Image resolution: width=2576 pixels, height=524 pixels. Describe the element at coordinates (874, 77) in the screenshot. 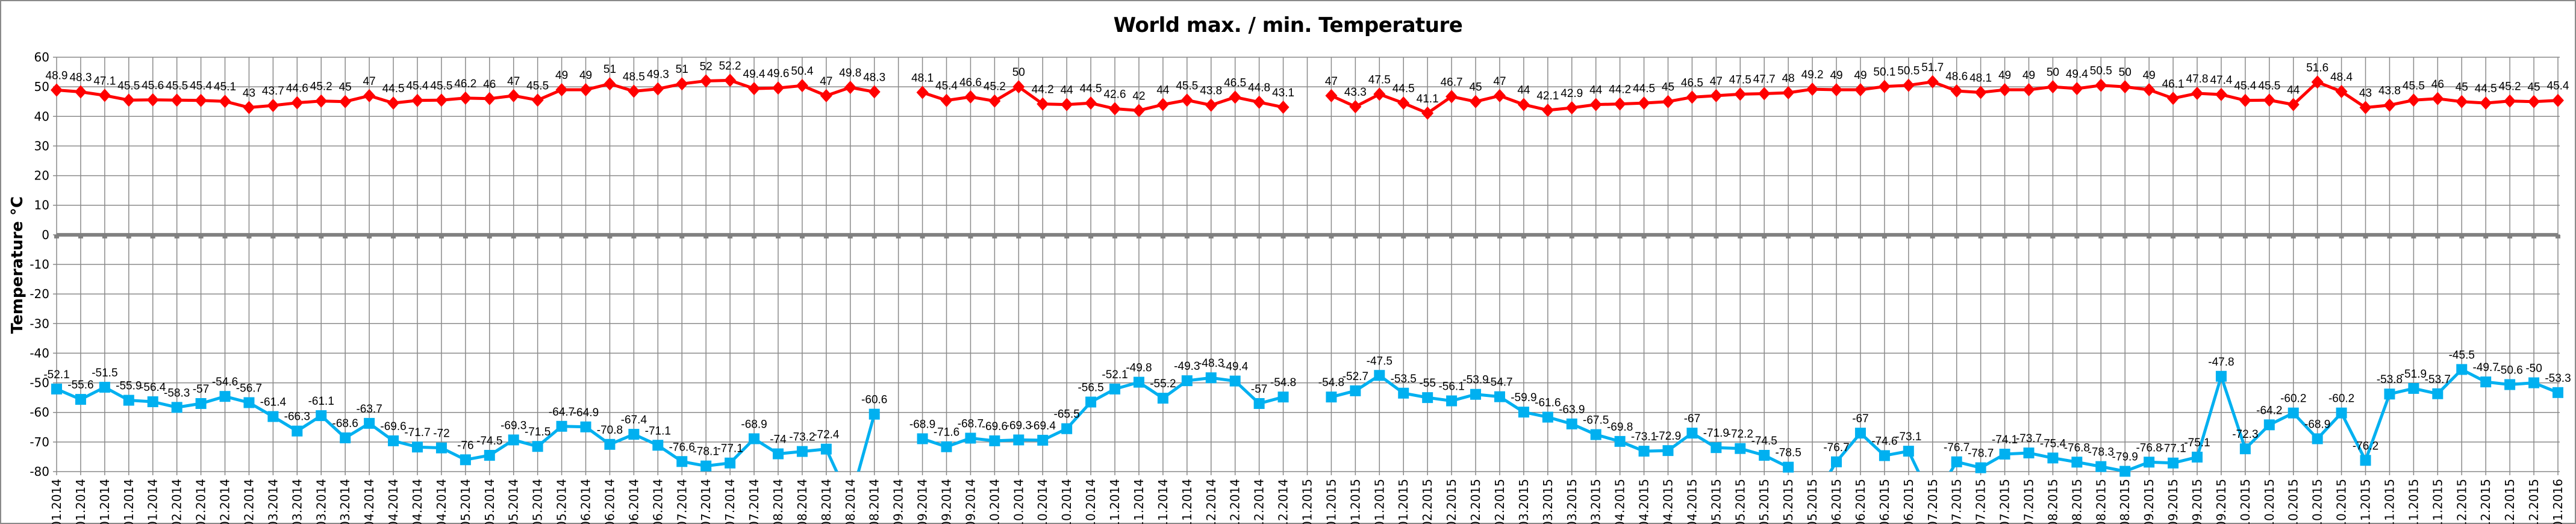

I see `max-data-label: 48.3` at that location.